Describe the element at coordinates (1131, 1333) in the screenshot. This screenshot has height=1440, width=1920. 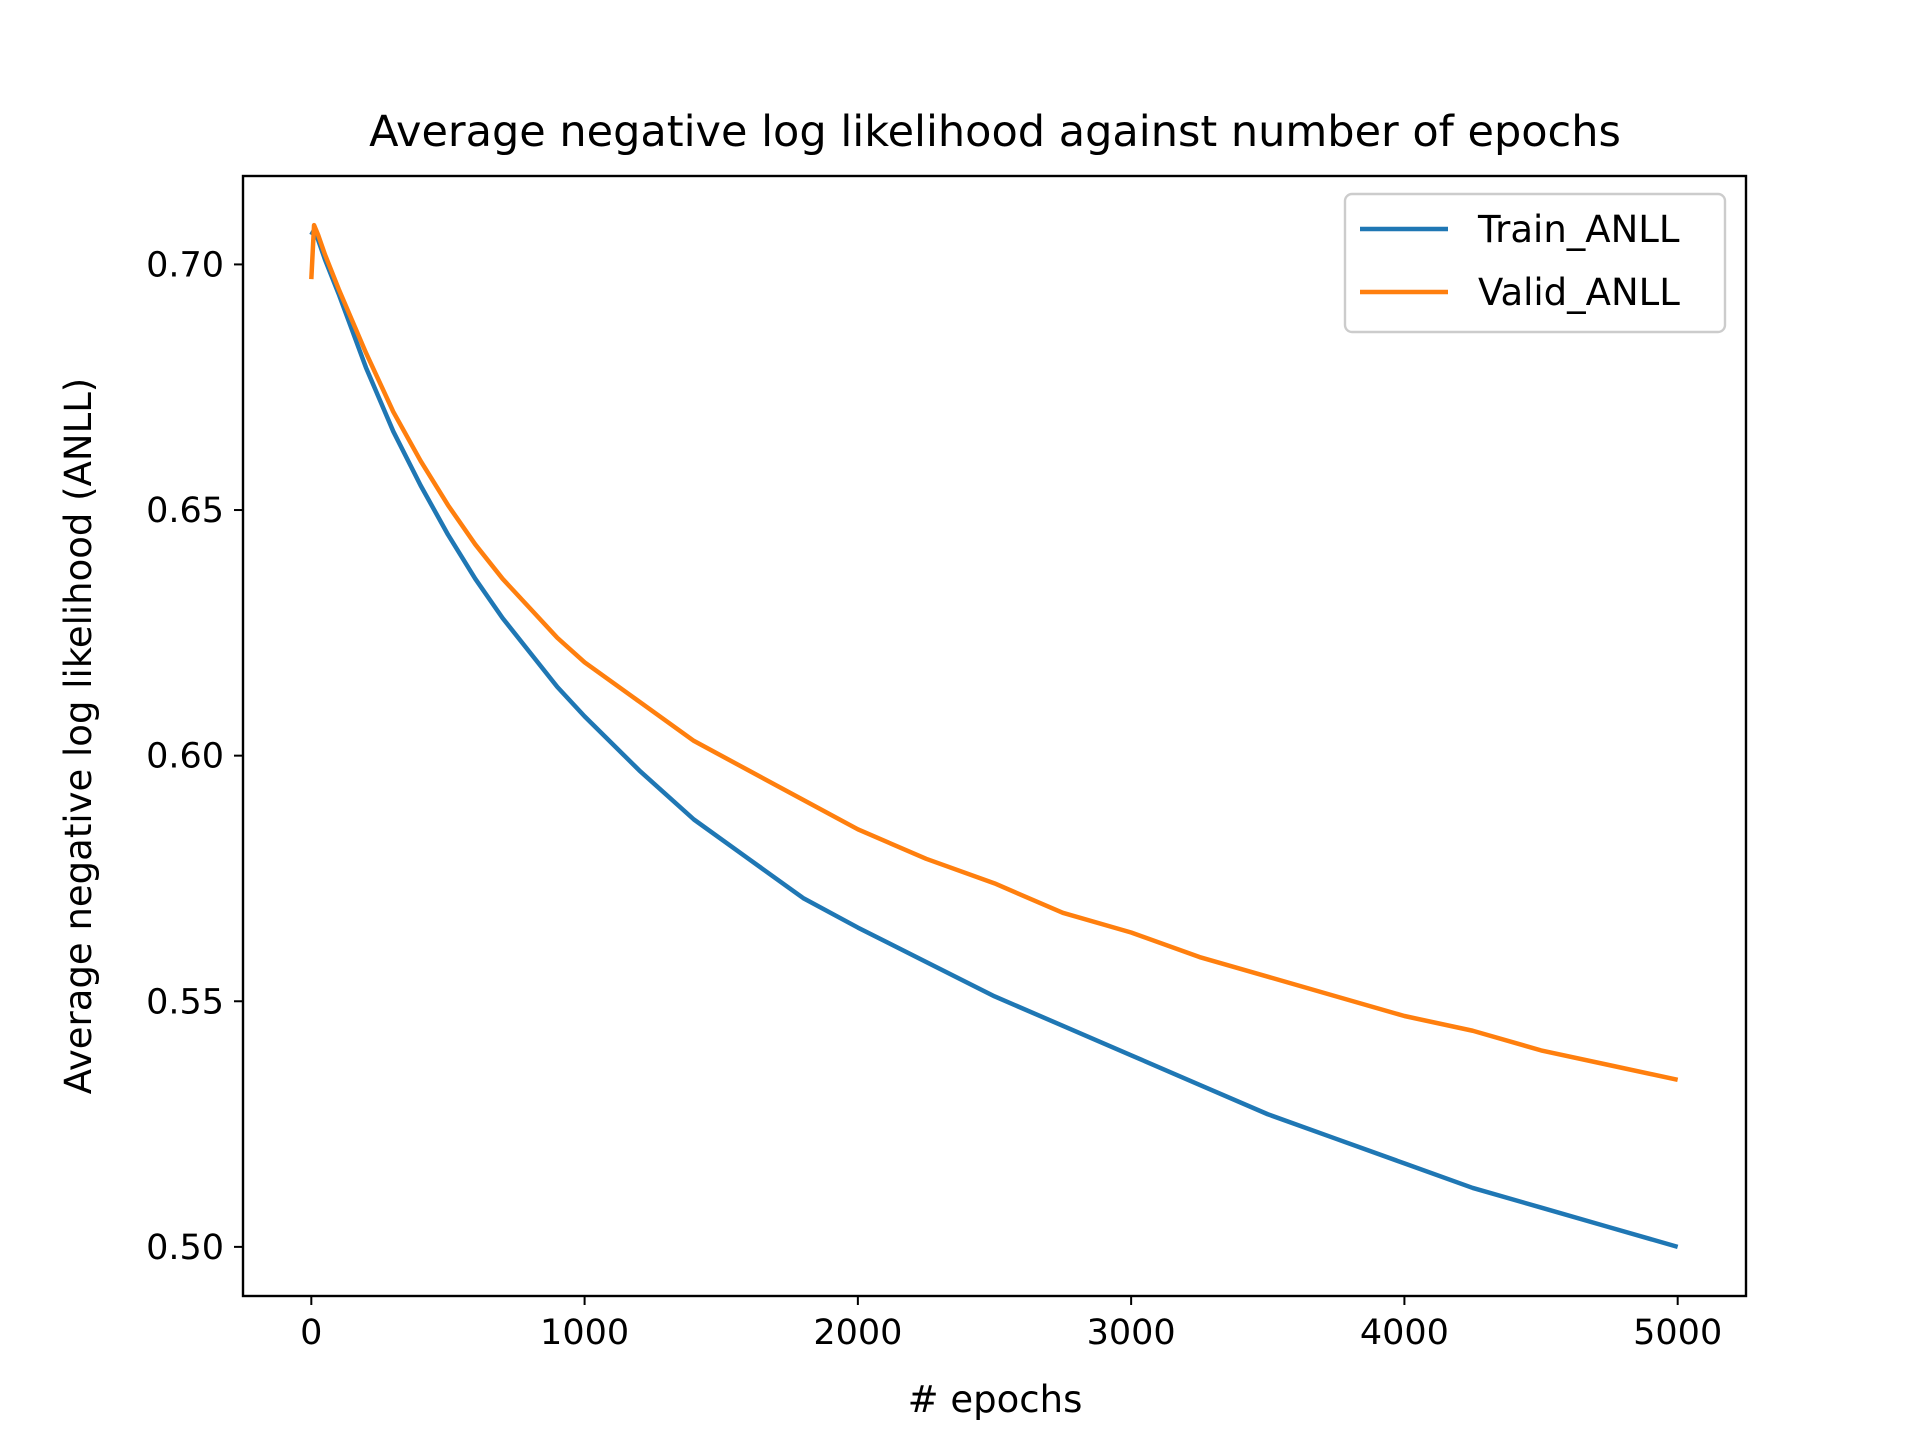
I see `x-tick-label: 3000` at that location.